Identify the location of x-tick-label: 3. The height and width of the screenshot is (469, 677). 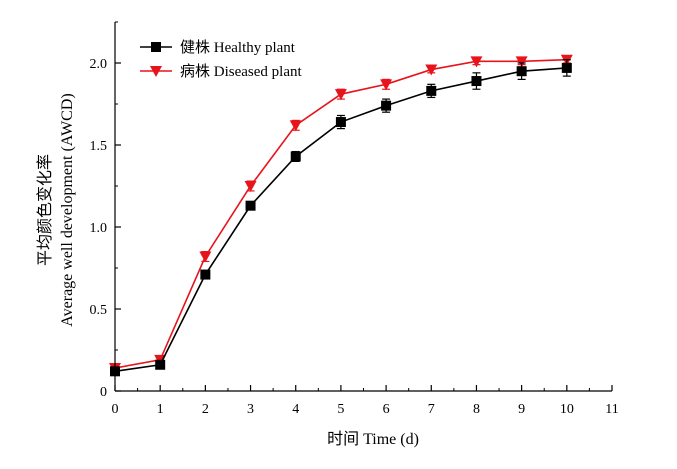
(250, 409).